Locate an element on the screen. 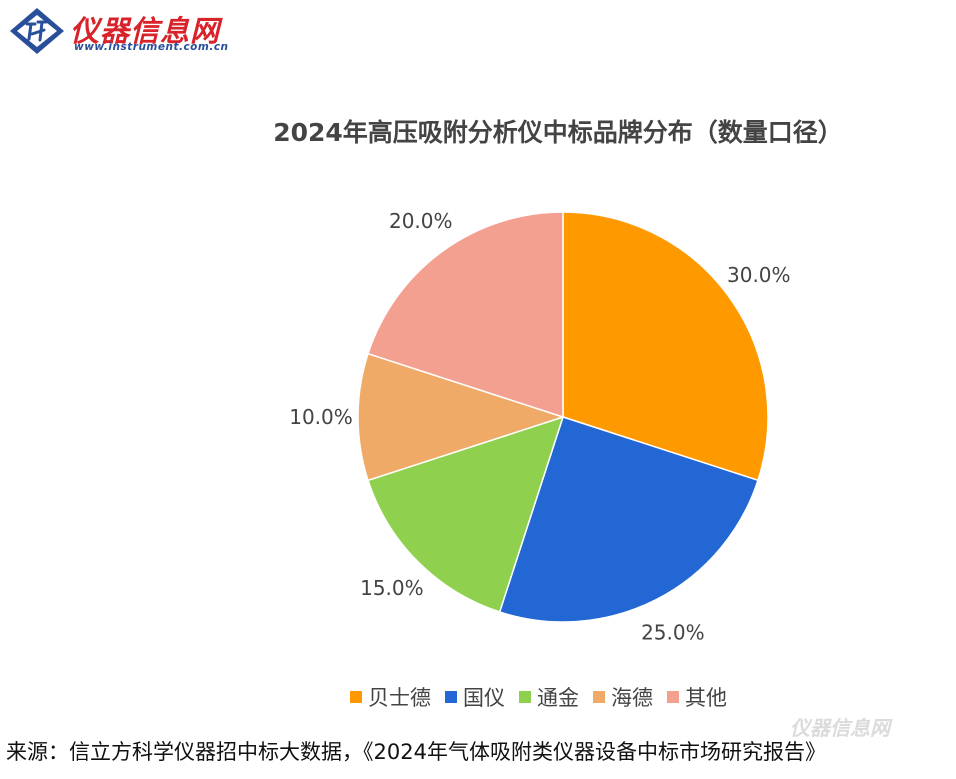  legend-item: 国仪 is located at coordinates (475, 697).